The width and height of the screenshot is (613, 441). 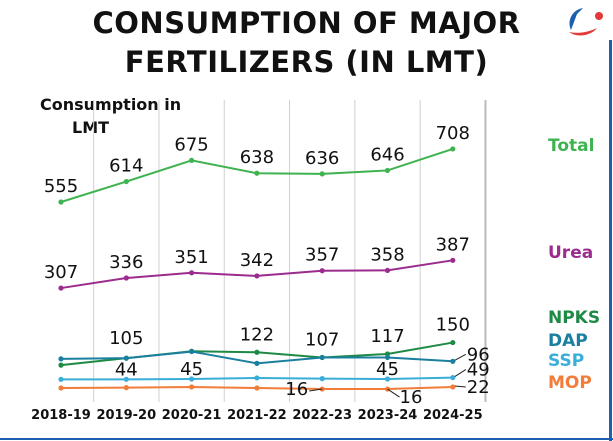 I want to click on data-label: 555, so click(x=61, y=186).